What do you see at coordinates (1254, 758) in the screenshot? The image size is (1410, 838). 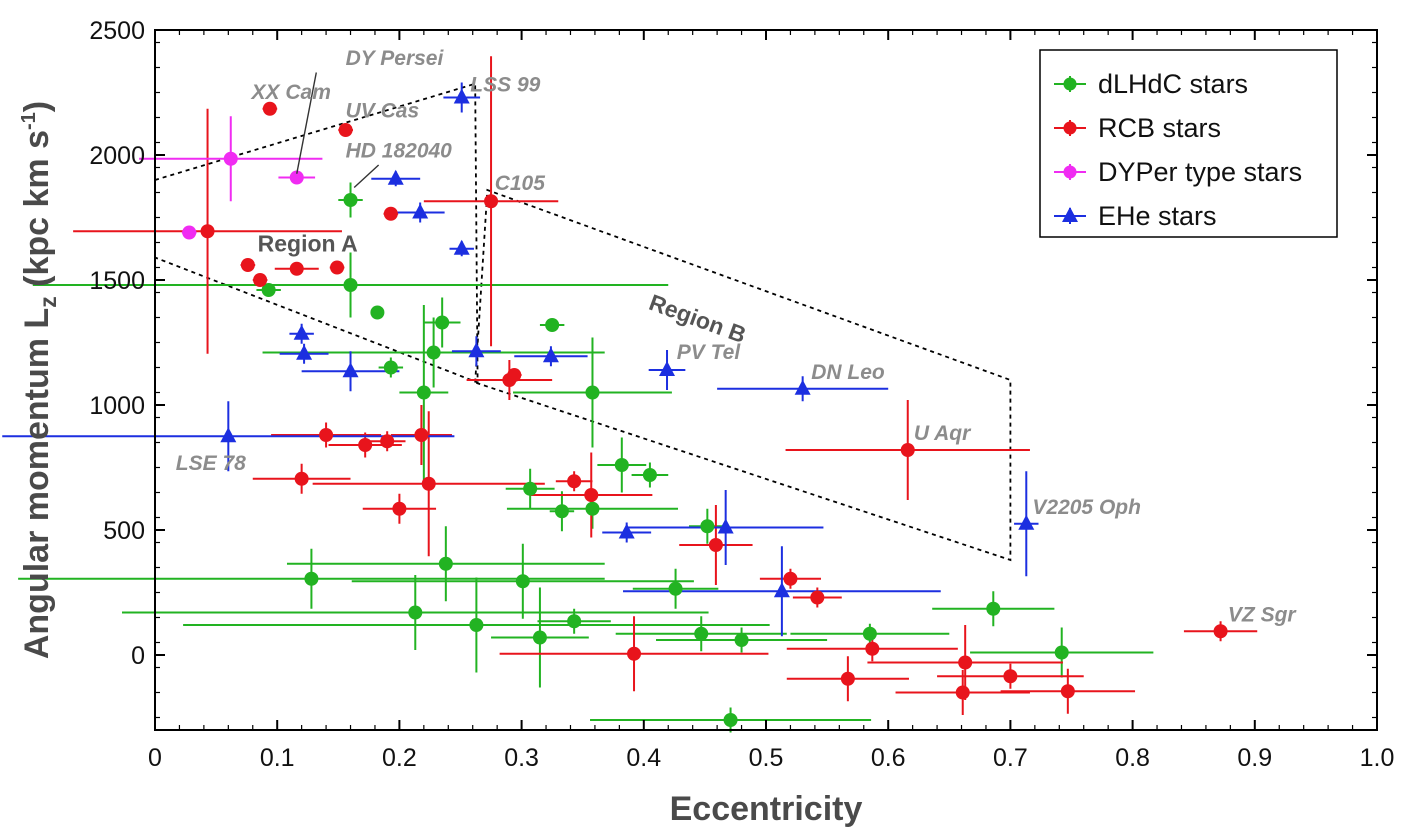 I see `x-tick-label: 0.9` at bounding box center [1254, 758].